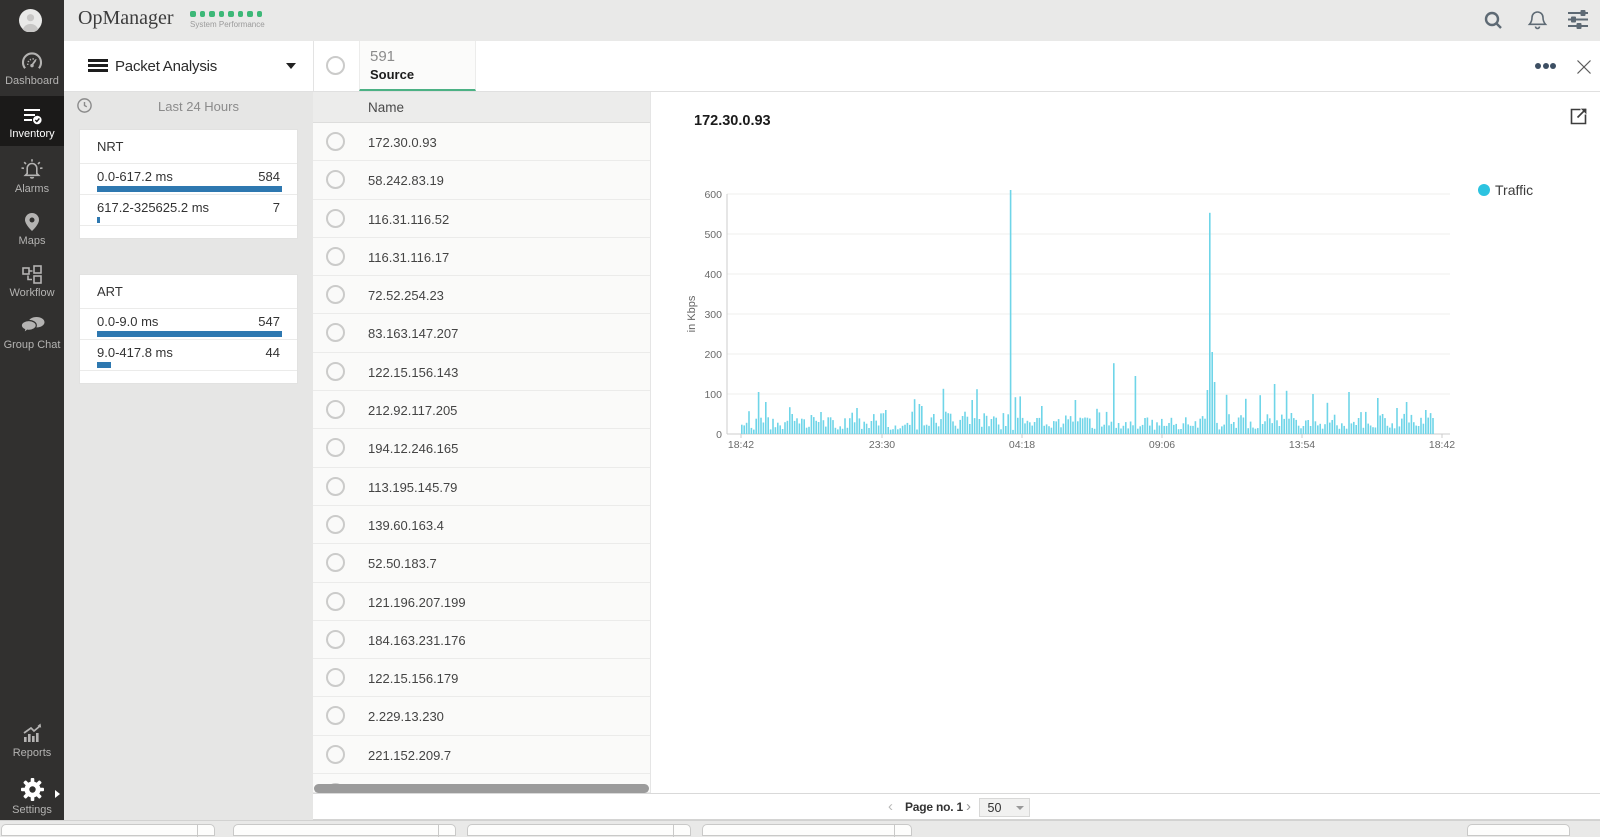  What do you see at coordinates (713, 315) in the screenshot?
I see `svg-text: 300` at bounding box center [713, 315].